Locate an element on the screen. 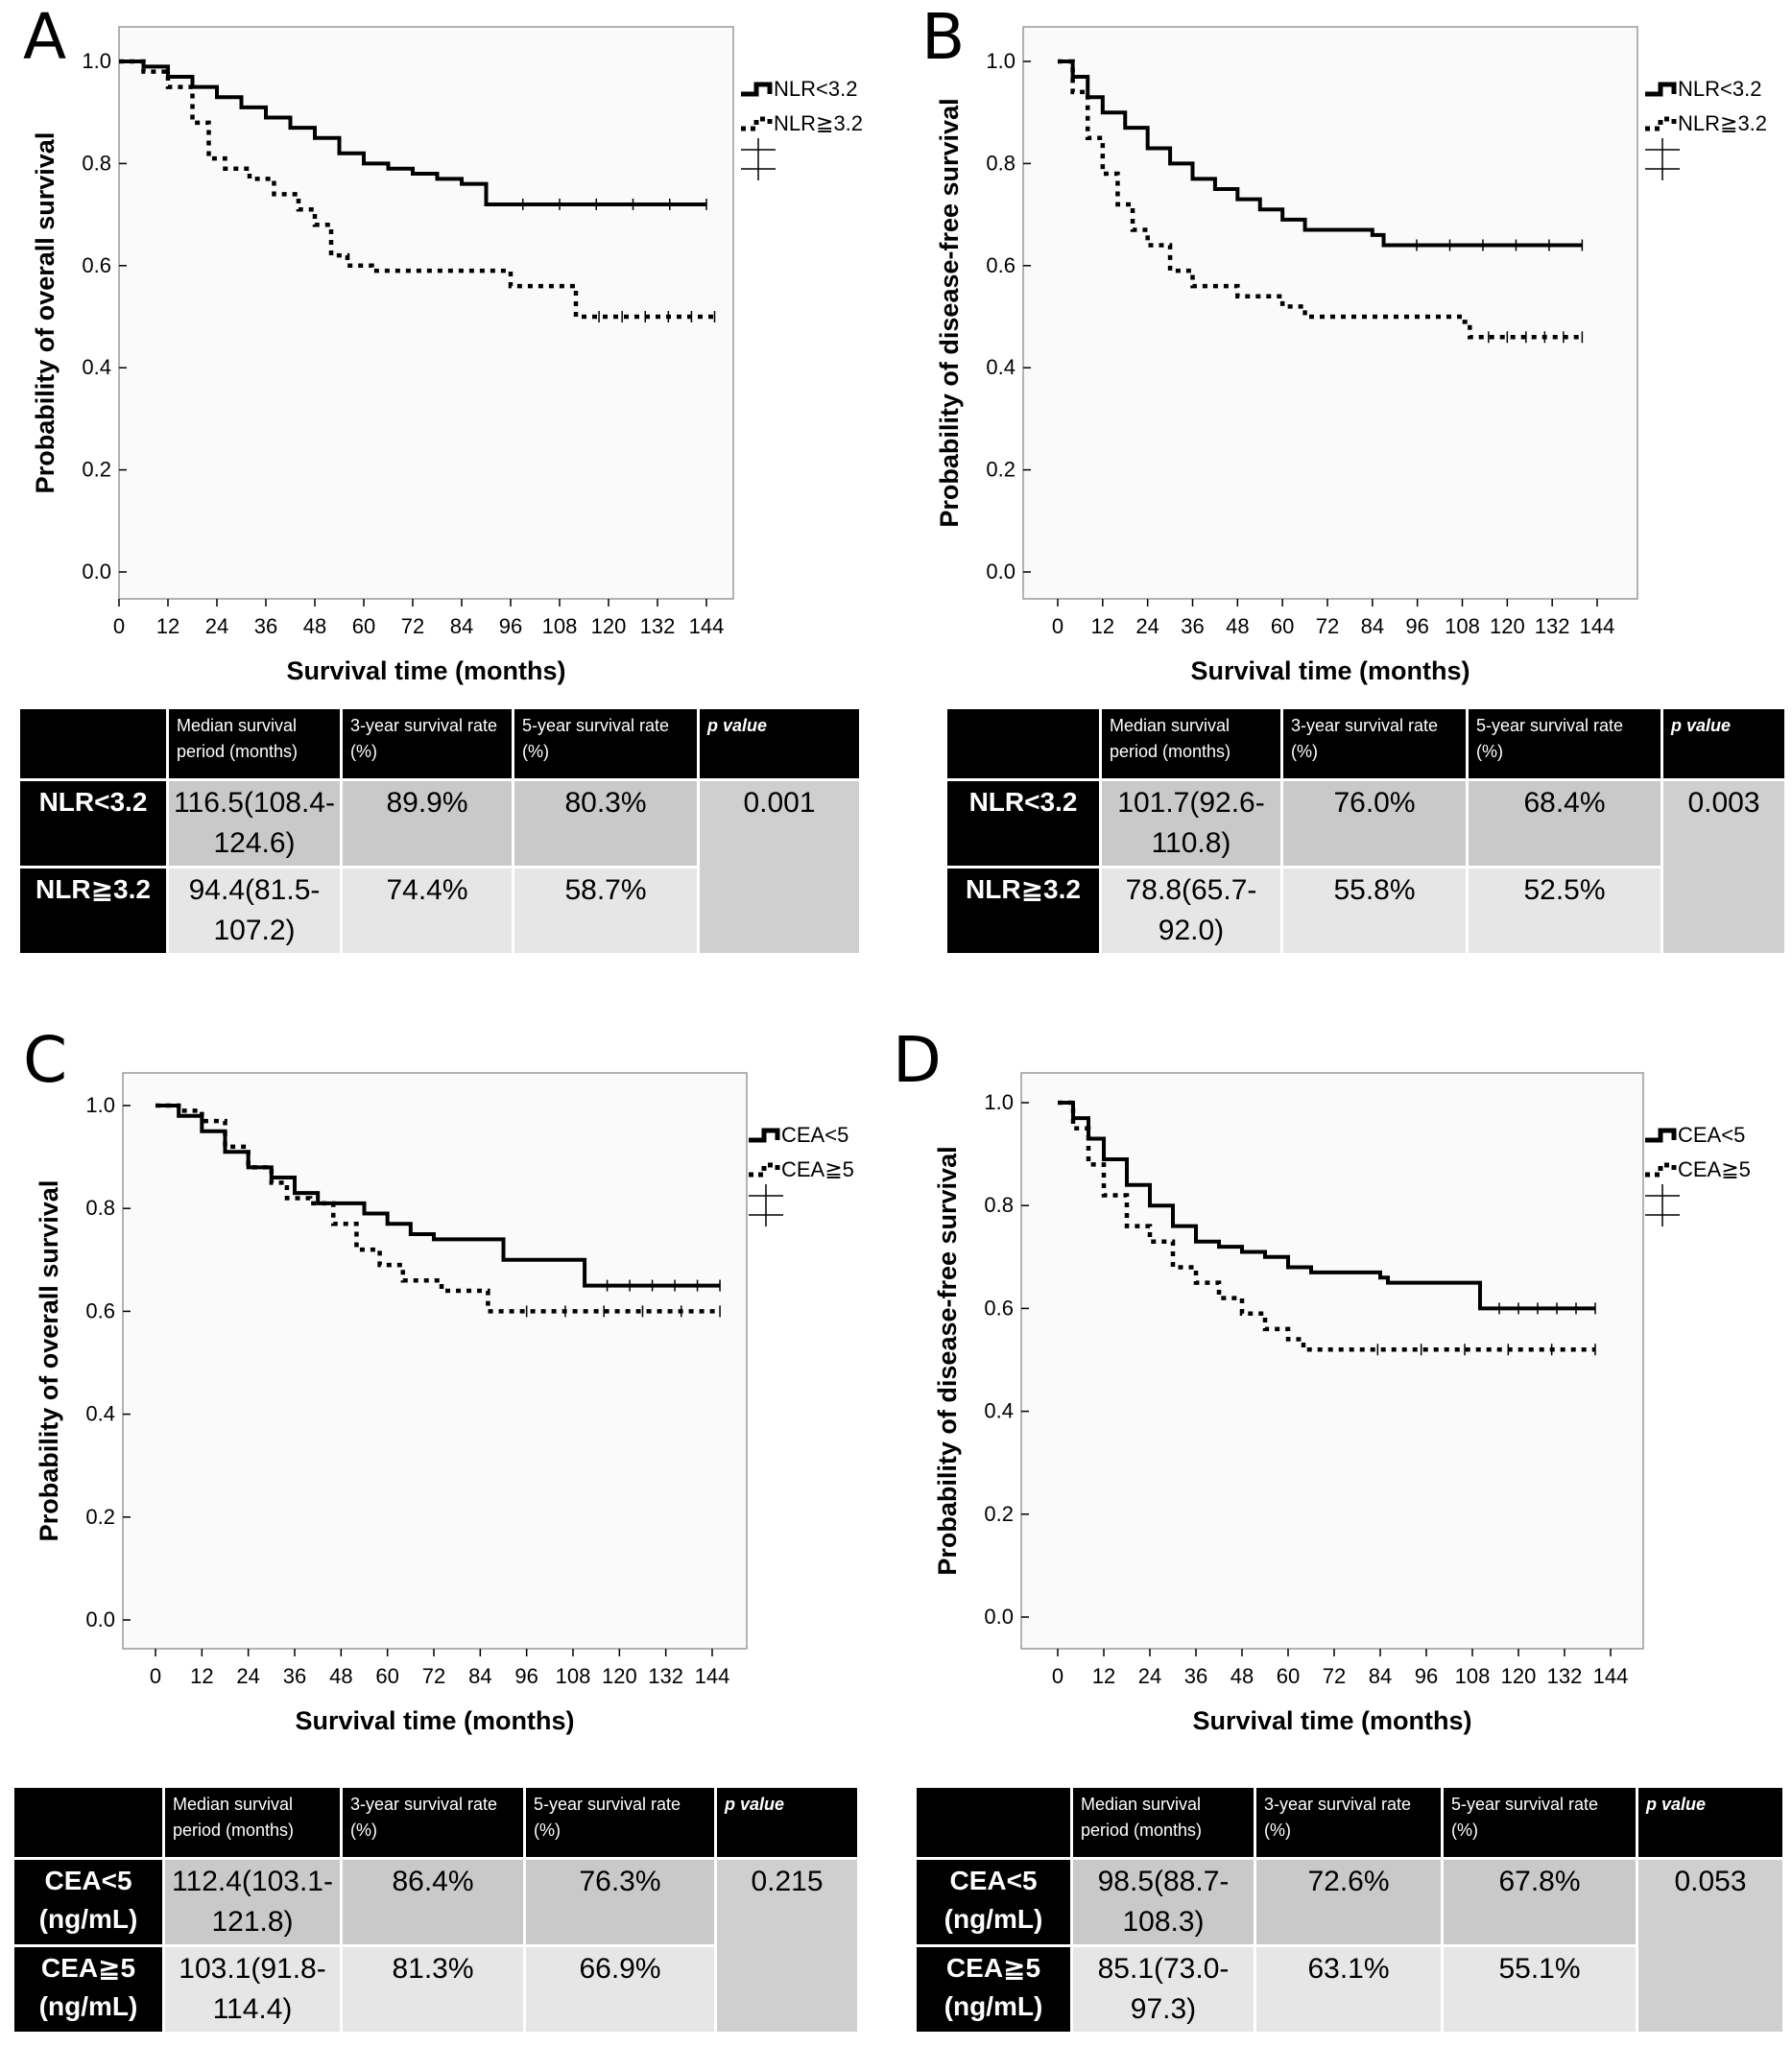 This screenshot has height=2047, width=1792. median-cell: 78.8(65.7-92.0) is located at coordinates (1191, 911).